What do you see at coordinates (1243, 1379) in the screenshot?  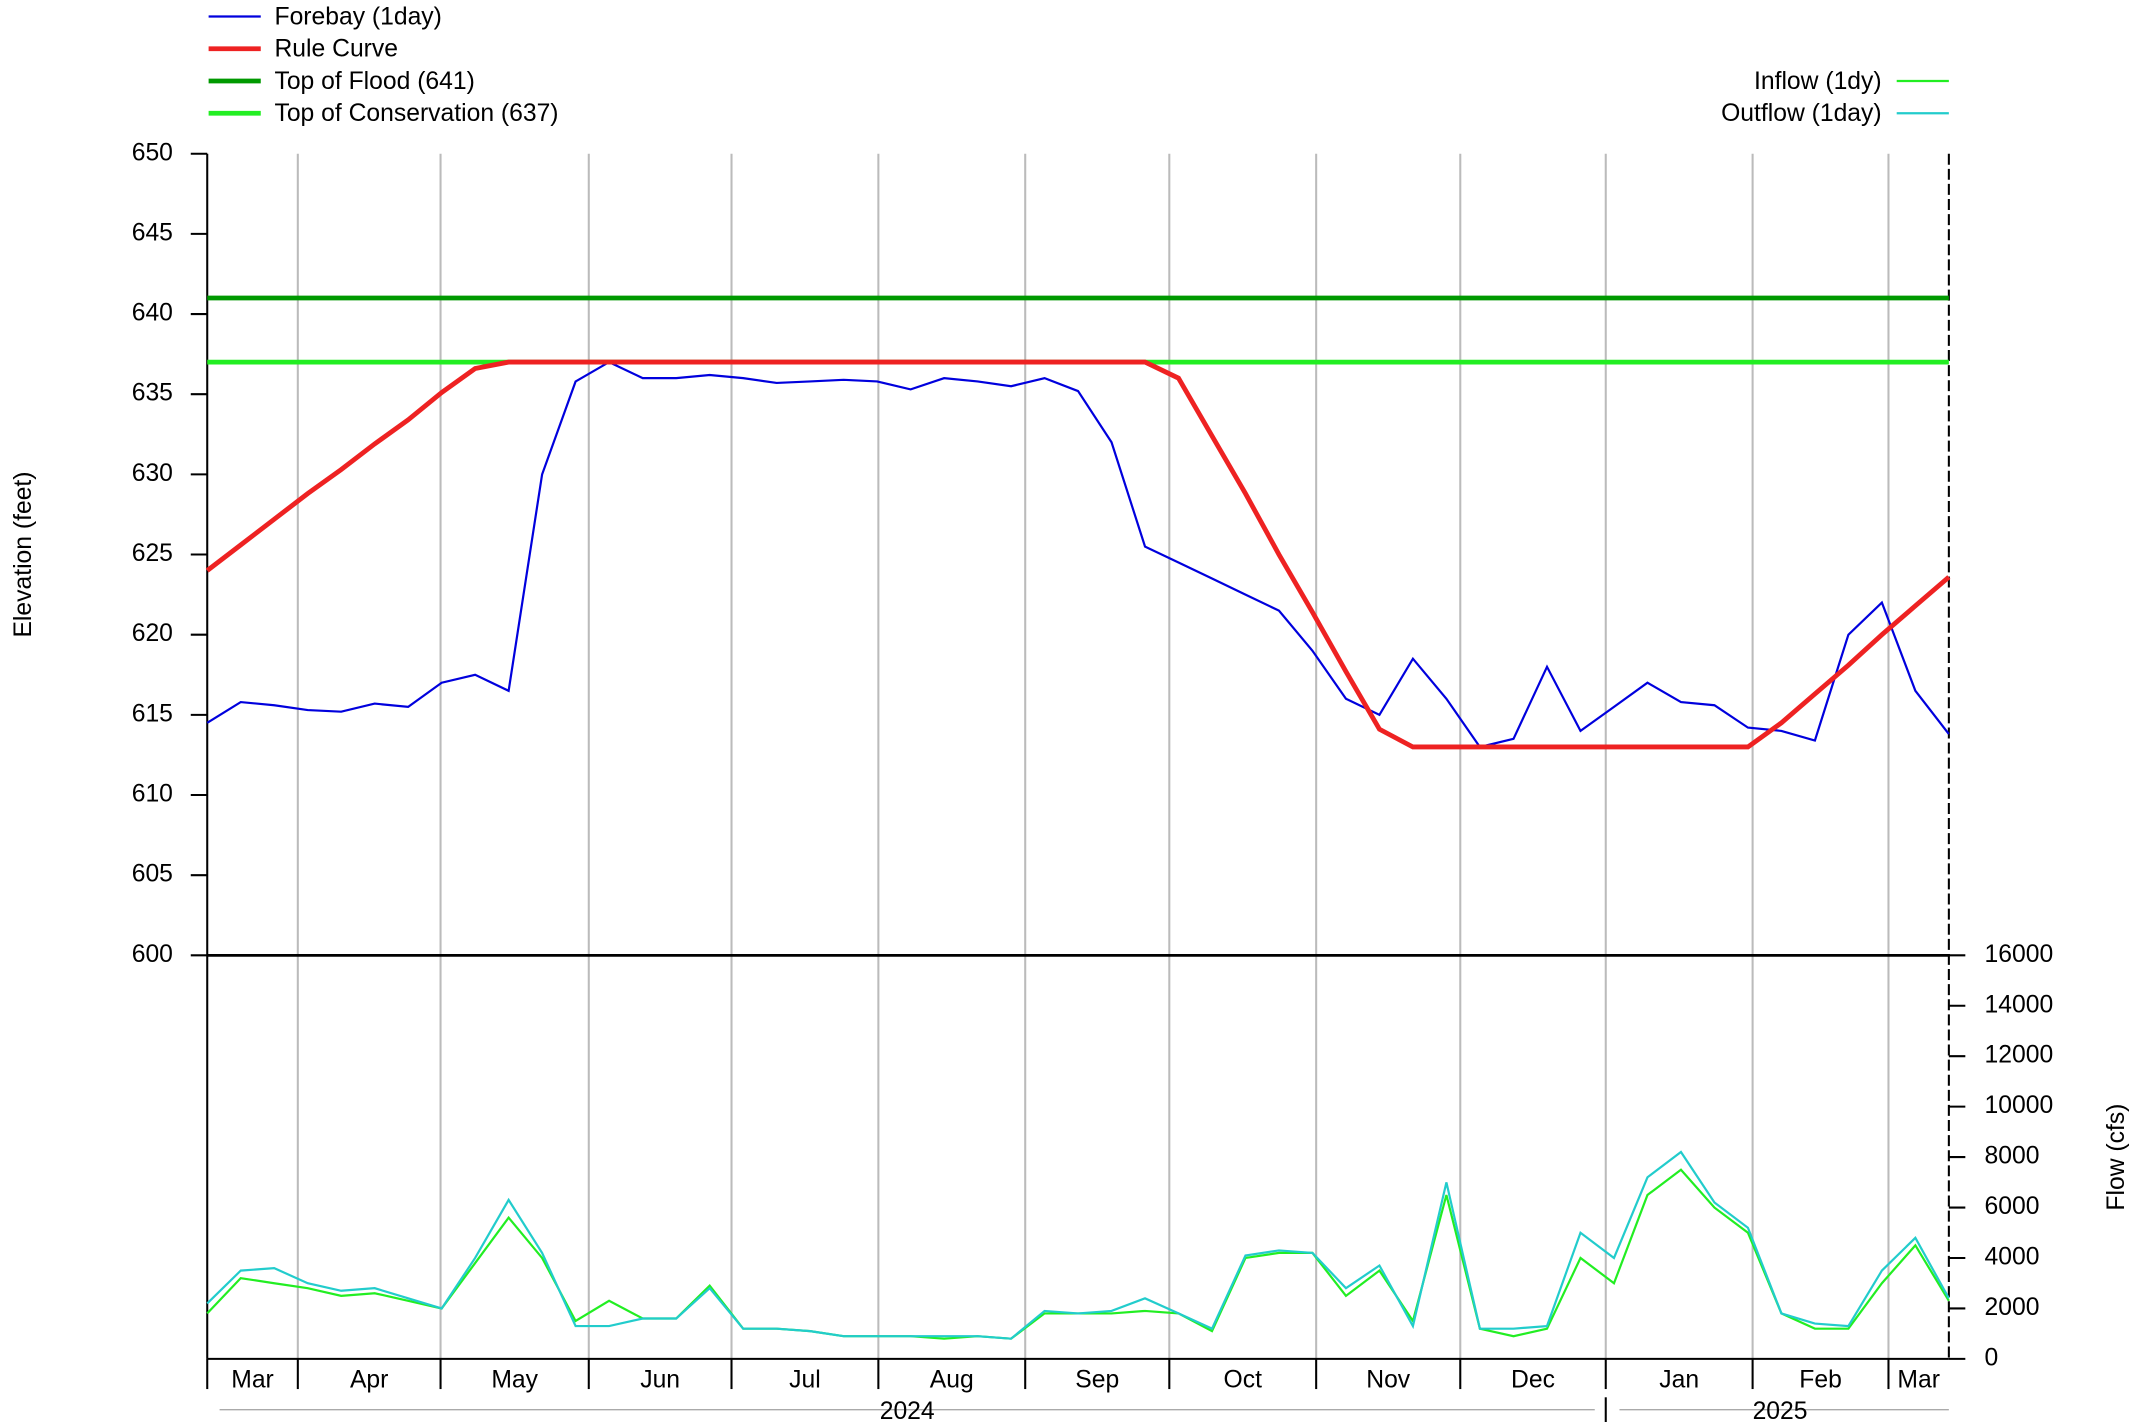 I see `x-tick-label: Oct` at bounding box center [1243, 1379].